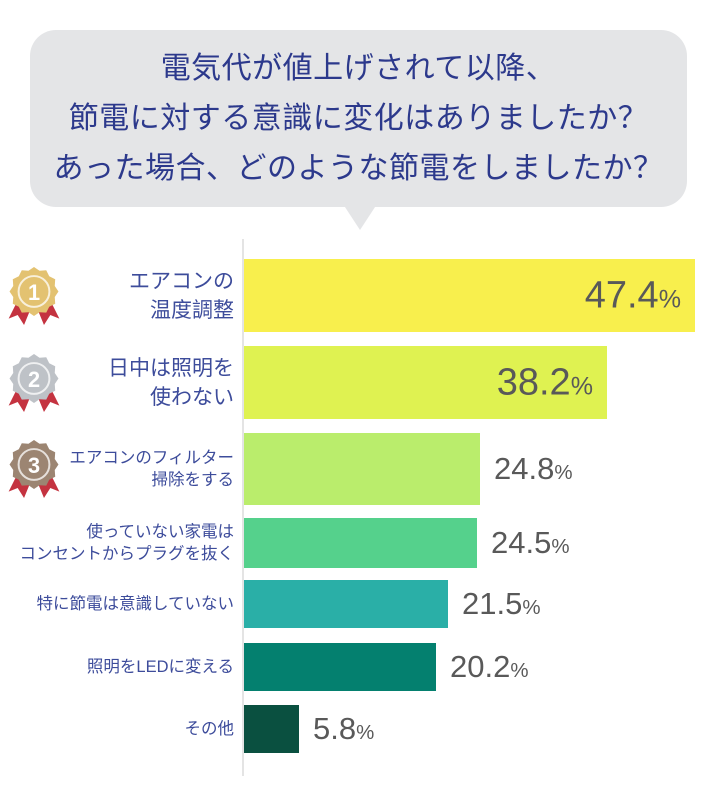 The height and width of the screenshot is (800, 717). Describe the element at coordinates (135, 604) in the screenshot. I see `category-label: 特に節電は意識していない` at that location.